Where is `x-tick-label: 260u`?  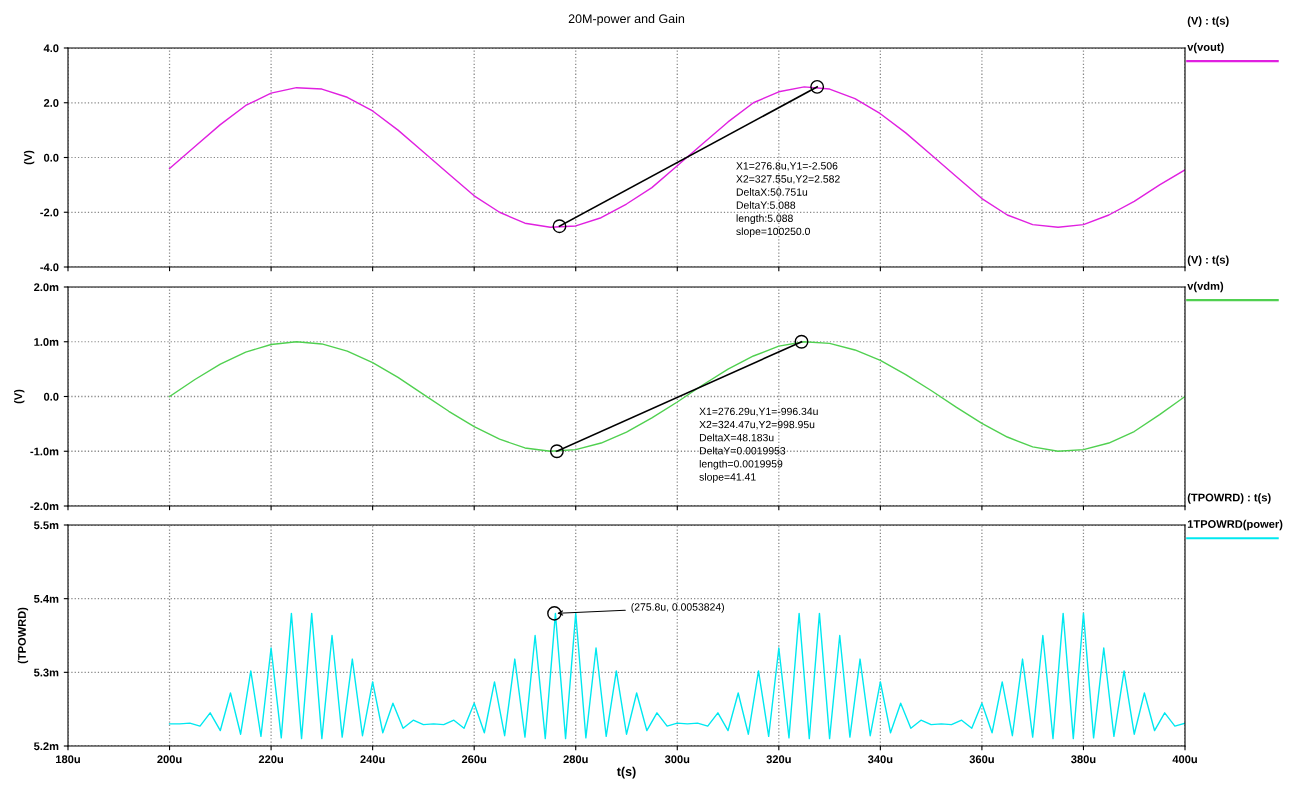 x-tick-label: 260u is located at coordinates (474, 759).